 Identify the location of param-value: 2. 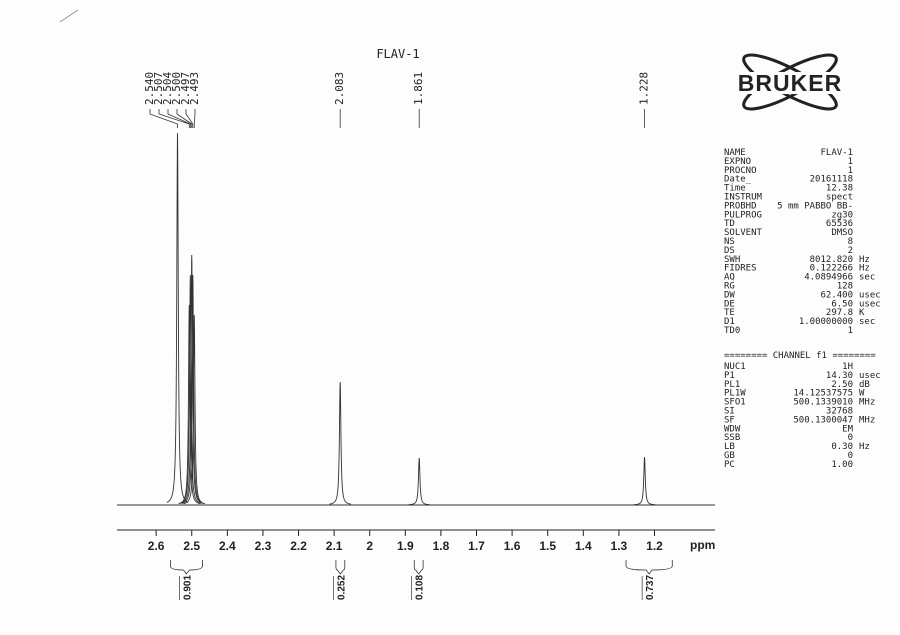
(850, 251).